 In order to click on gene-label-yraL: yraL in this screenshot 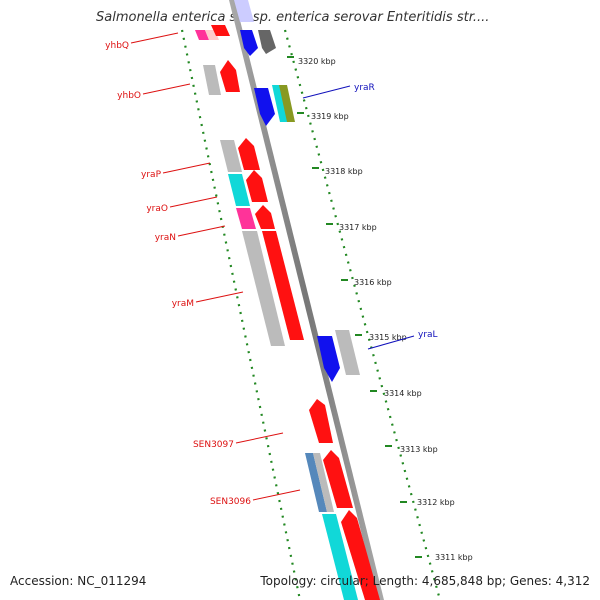, I will do `click(428, 335)`.